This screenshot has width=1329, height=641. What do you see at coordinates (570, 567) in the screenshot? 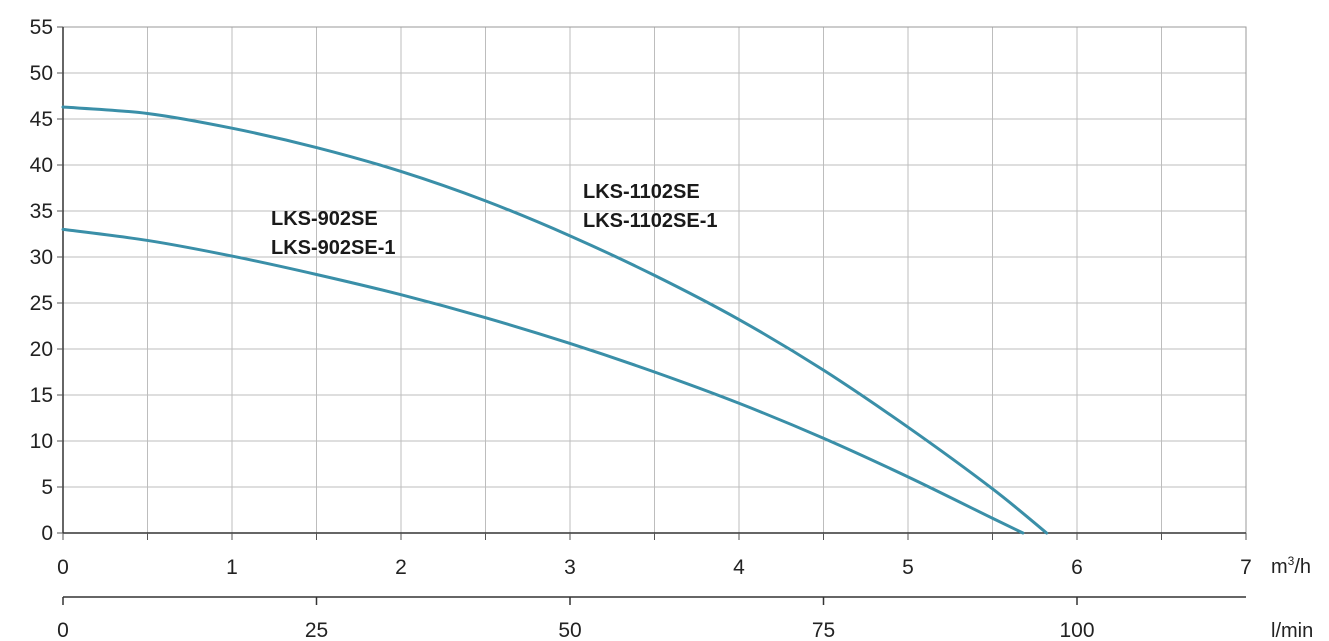
I see `x-tick-label: 3` at bounding box center [570, 567].